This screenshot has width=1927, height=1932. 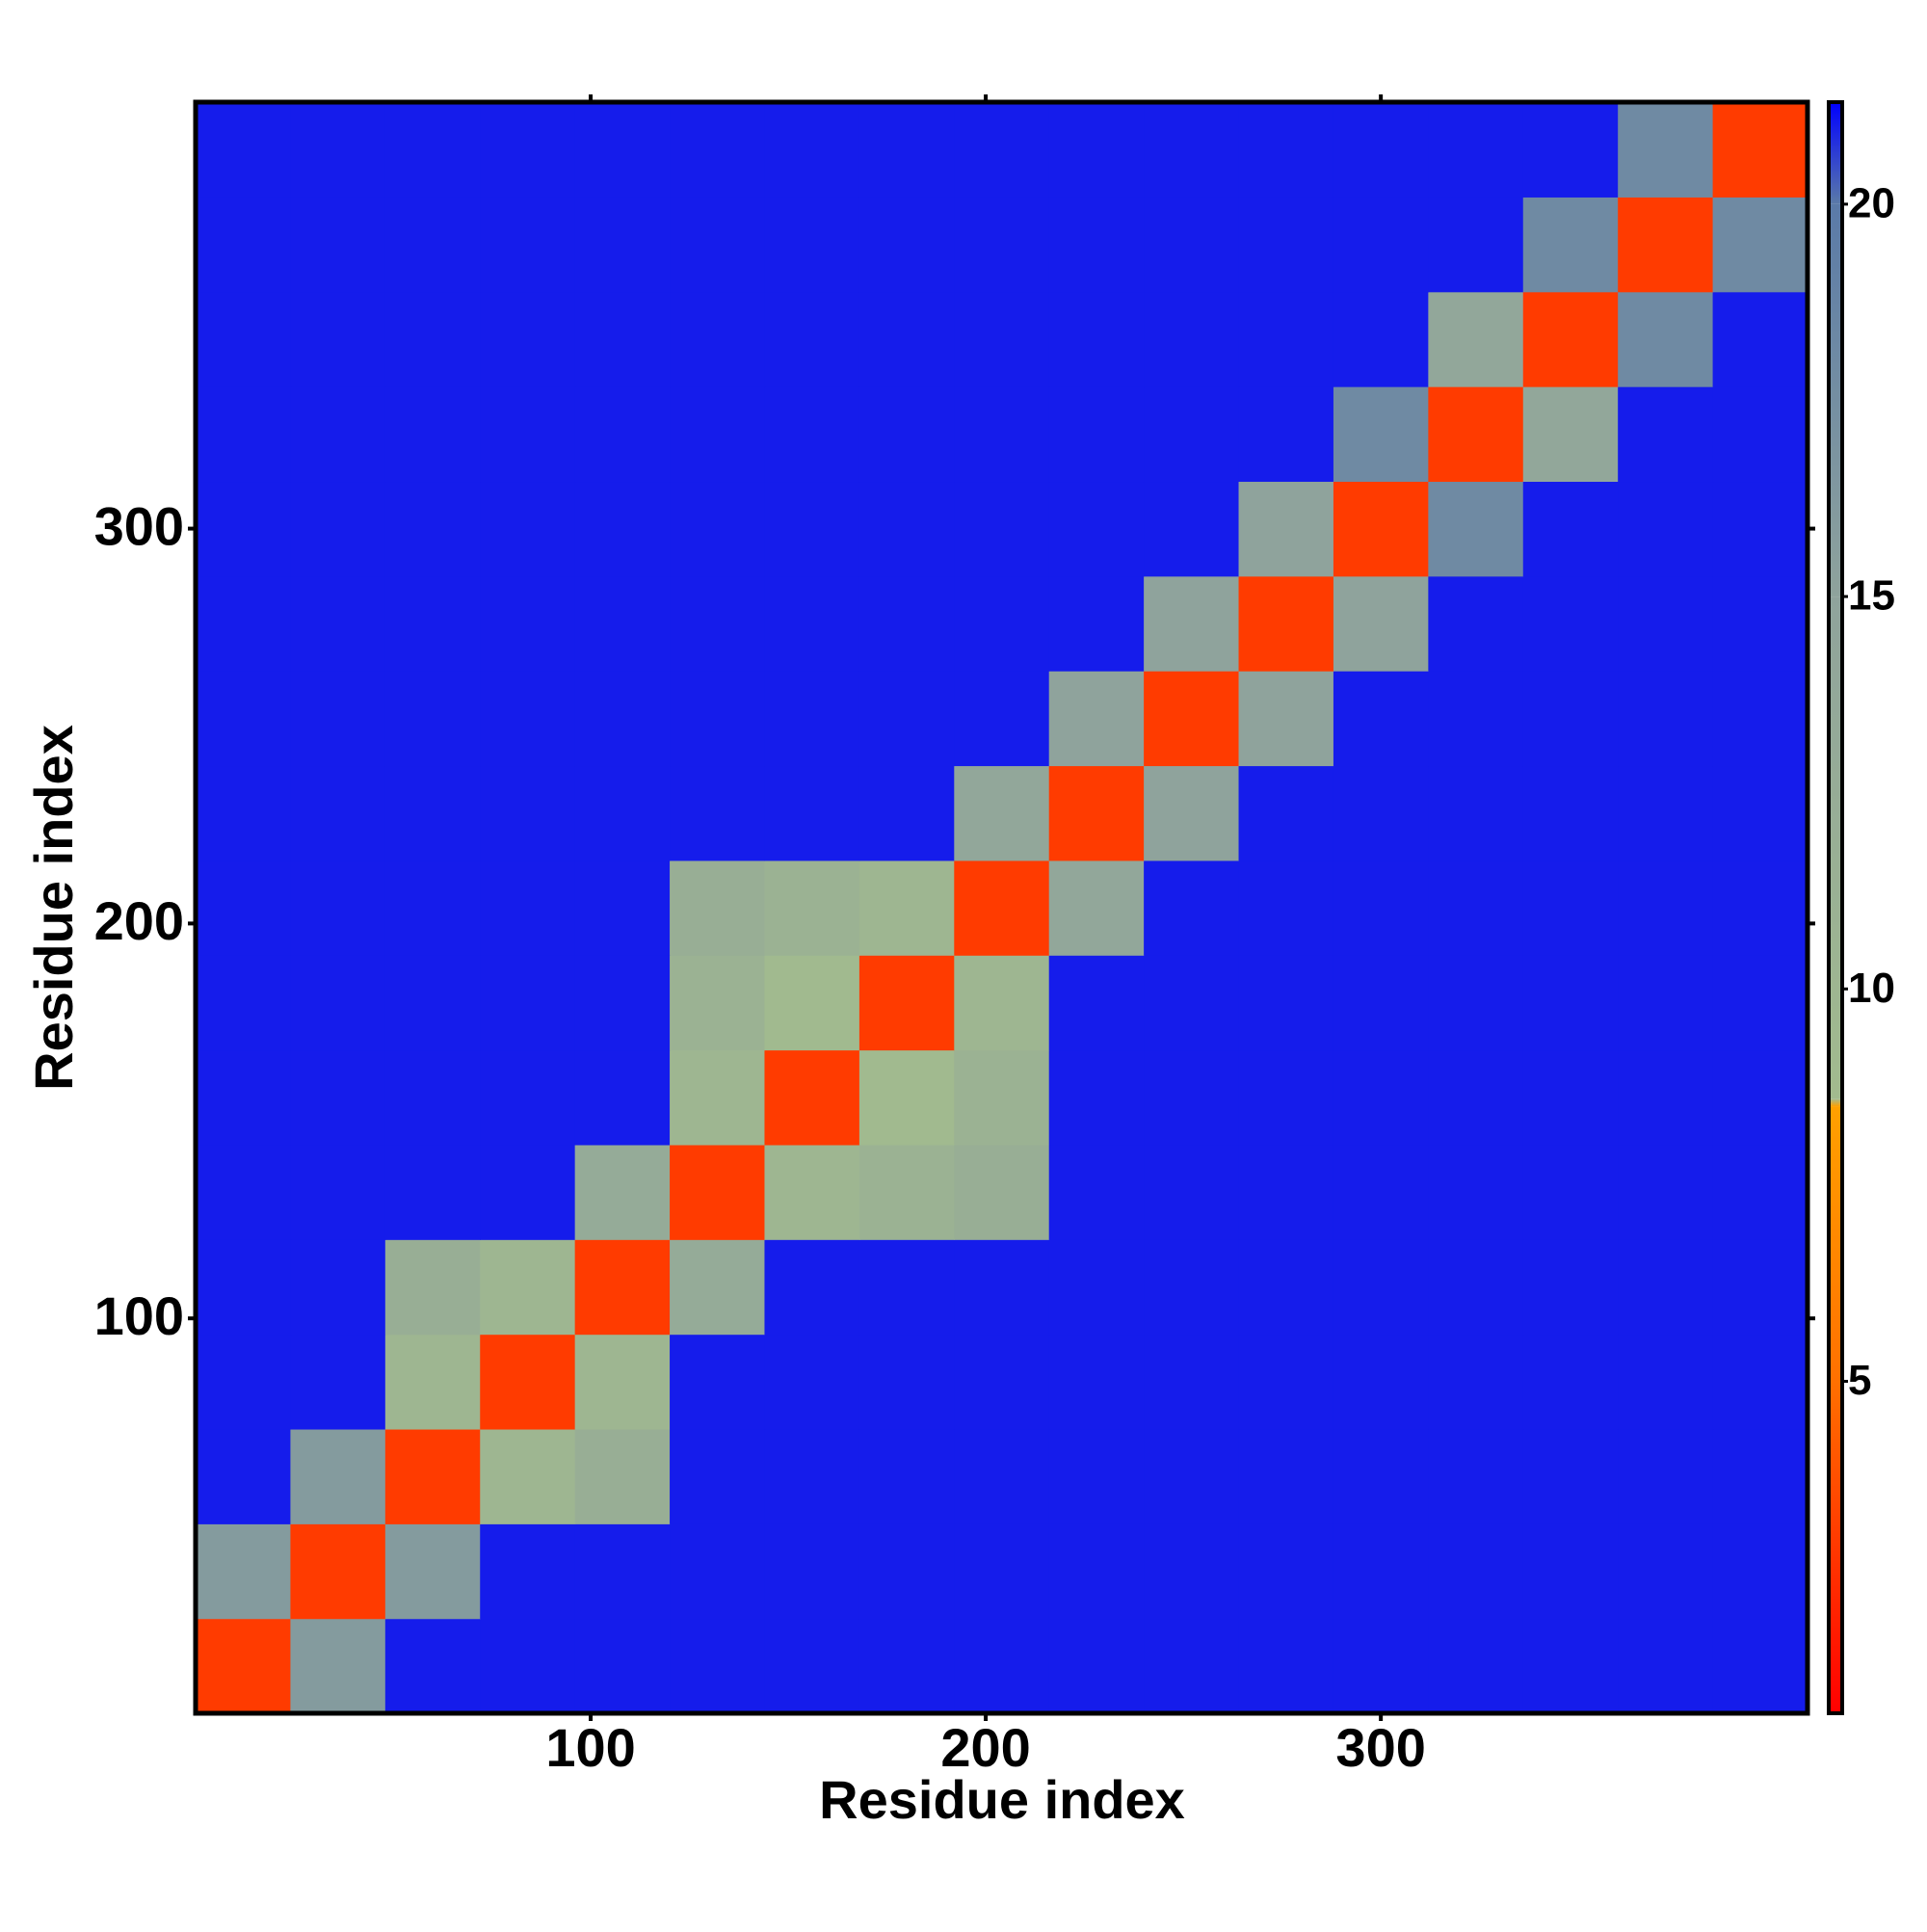 What do you see at coordinates (1871, 596) in the screenshot?
I see `colorbar-tick-label: 15` at bounding box center [1871, 596].